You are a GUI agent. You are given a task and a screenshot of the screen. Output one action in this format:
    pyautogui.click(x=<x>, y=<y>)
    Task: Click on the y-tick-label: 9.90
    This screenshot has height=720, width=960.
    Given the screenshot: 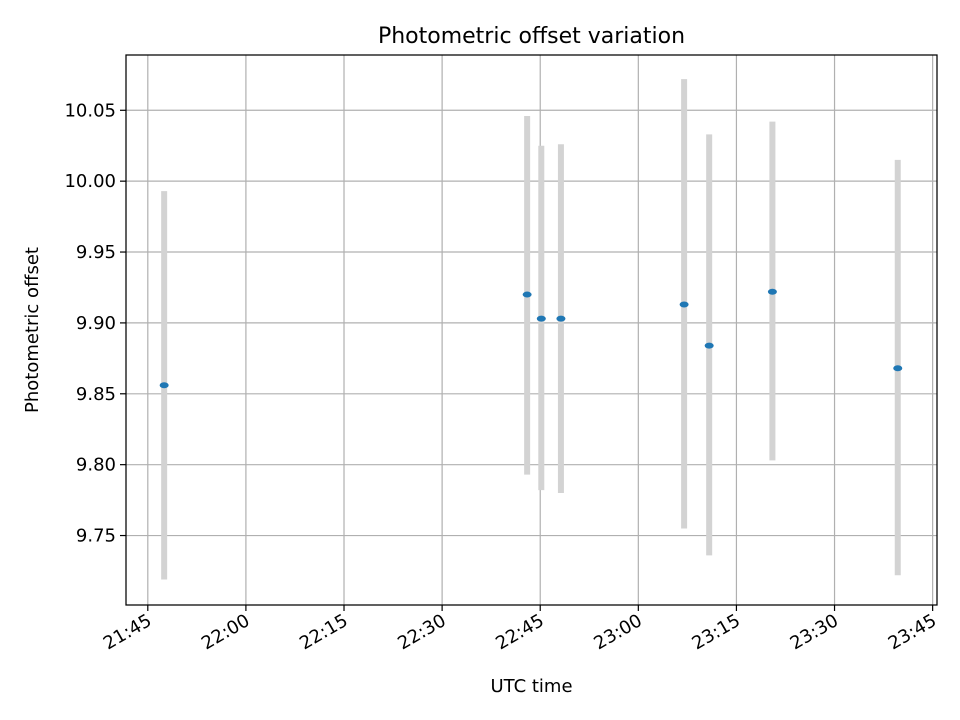 What is the action you would take?
    pyautogui.click(x=96, y=323)
    